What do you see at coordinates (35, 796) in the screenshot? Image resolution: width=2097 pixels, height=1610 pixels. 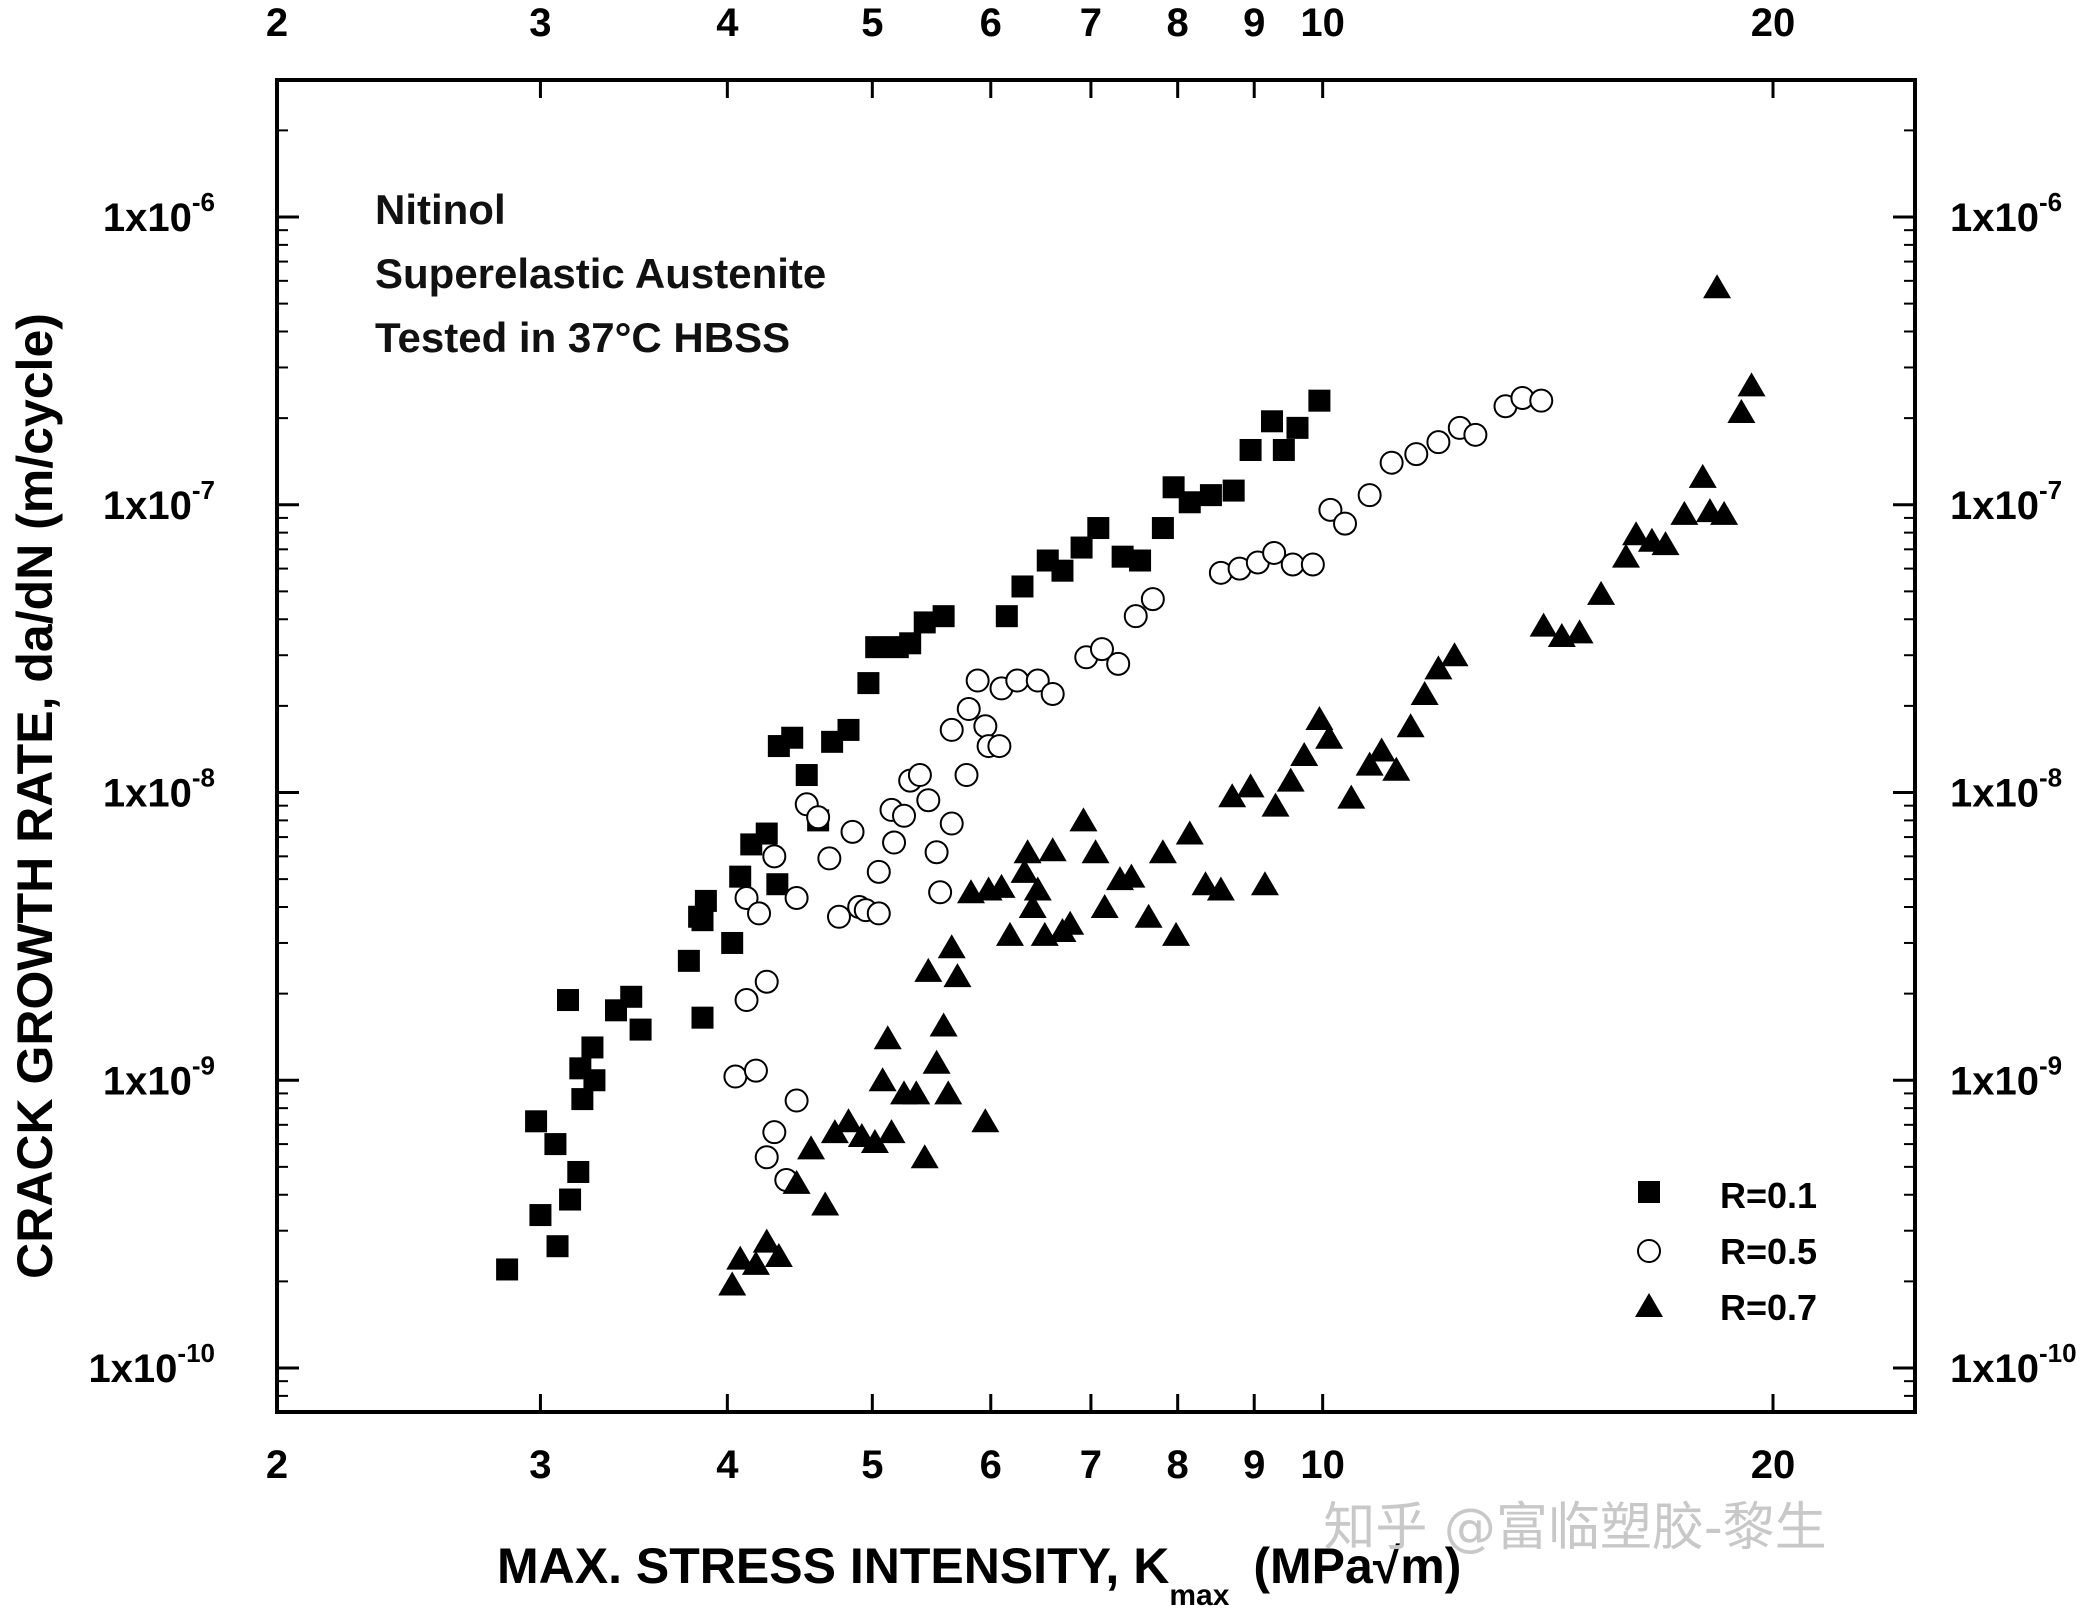 I see `y-axis-title: CRACK GROWTH RATE, da/dN (m/cycle)` at bounding box center [35, 796].